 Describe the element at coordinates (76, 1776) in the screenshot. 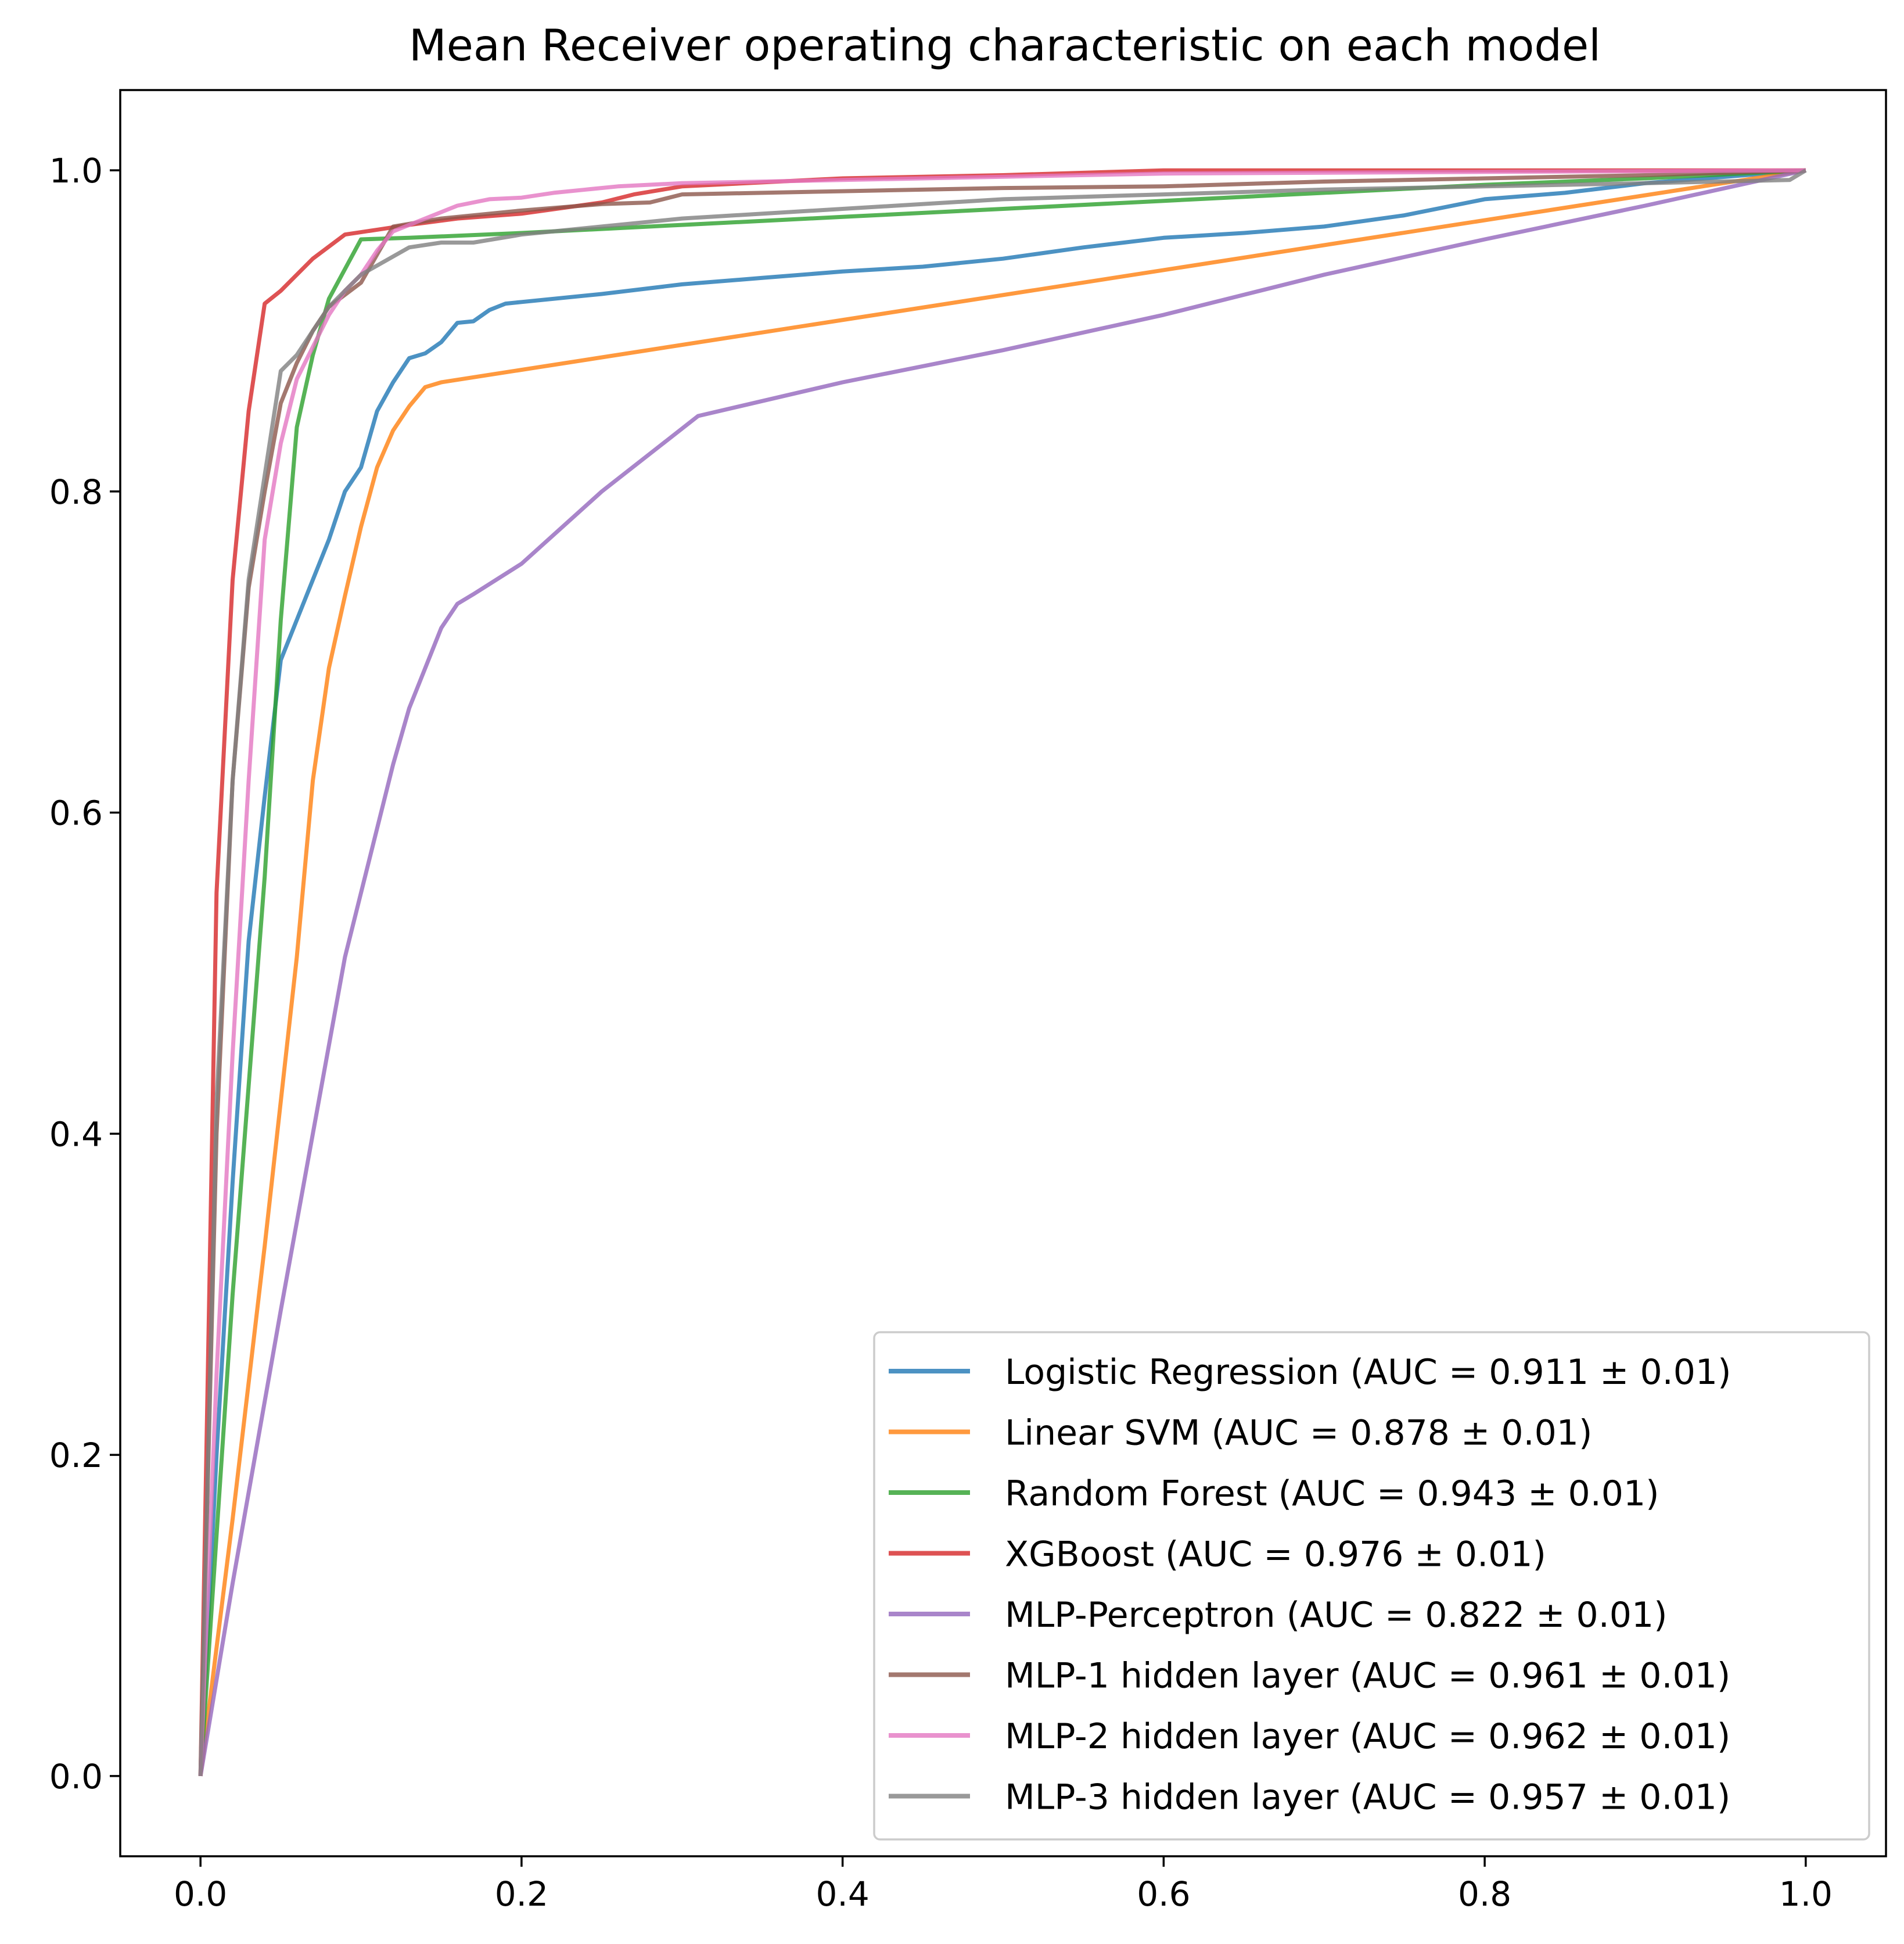

I see `y-tick-label: 0.0` at that location.